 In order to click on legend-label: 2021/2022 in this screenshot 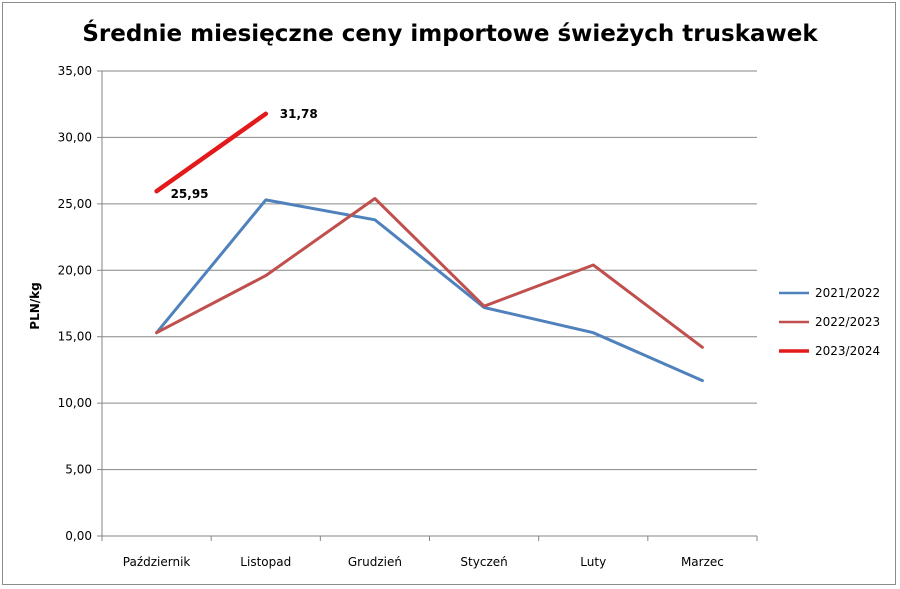, I will do `click(847, 293)`.